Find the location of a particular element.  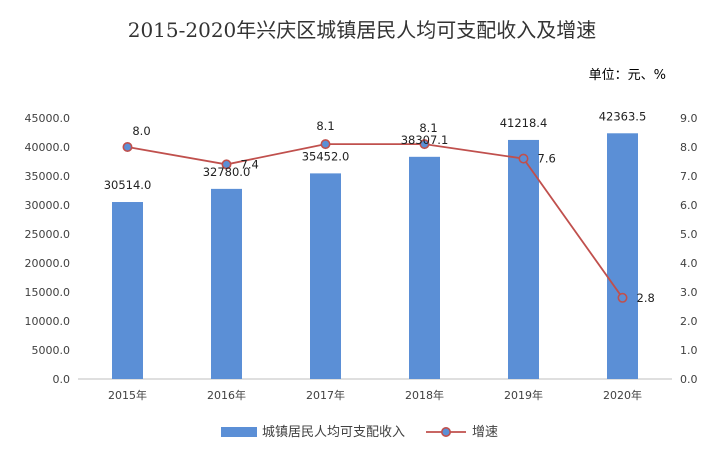

bar-data-label: 42363.5 is located at coordinates (623, 116).